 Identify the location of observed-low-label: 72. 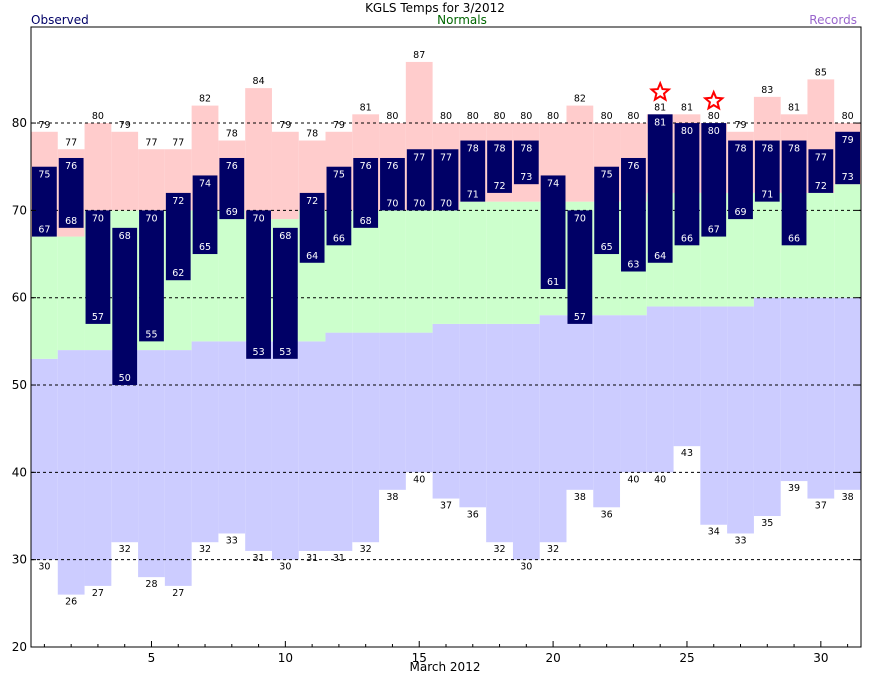
(500, 186).